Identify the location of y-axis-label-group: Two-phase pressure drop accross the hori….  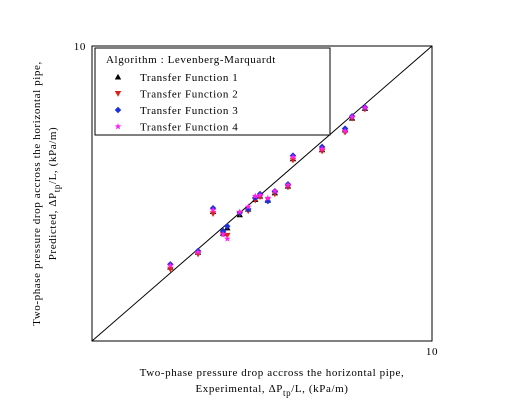
(46, 193).